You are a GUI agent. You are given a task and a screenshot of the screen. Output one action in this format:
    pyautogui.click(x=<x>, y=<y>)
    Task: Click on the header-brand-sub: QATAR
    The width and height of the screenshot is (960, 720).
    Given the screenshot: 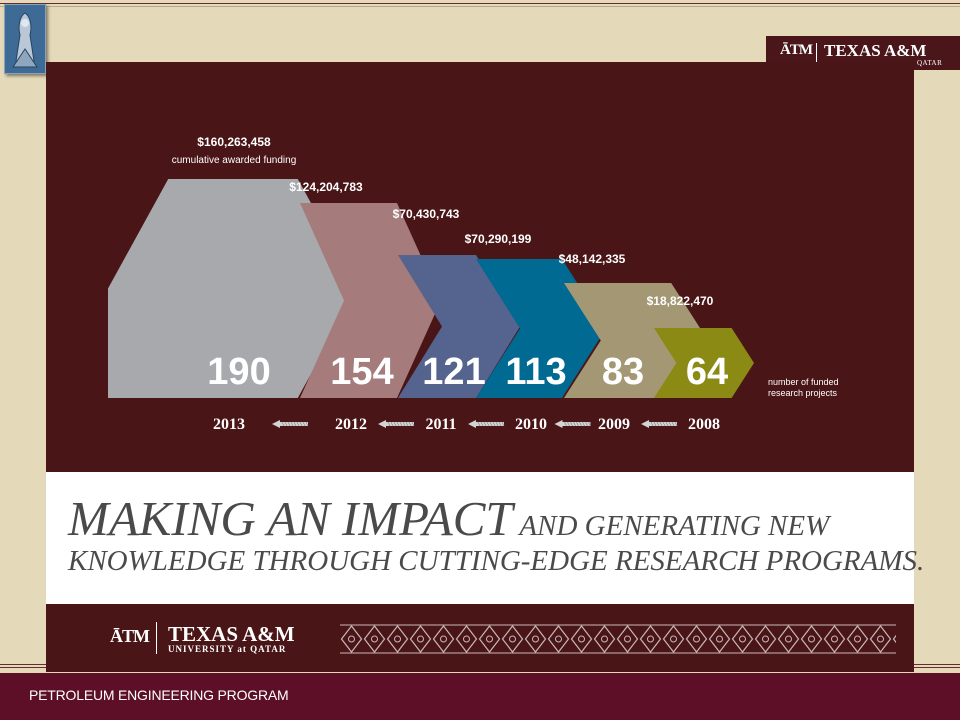 What is the action you would take?
    pyautogui.click(x=930, y=63)
    